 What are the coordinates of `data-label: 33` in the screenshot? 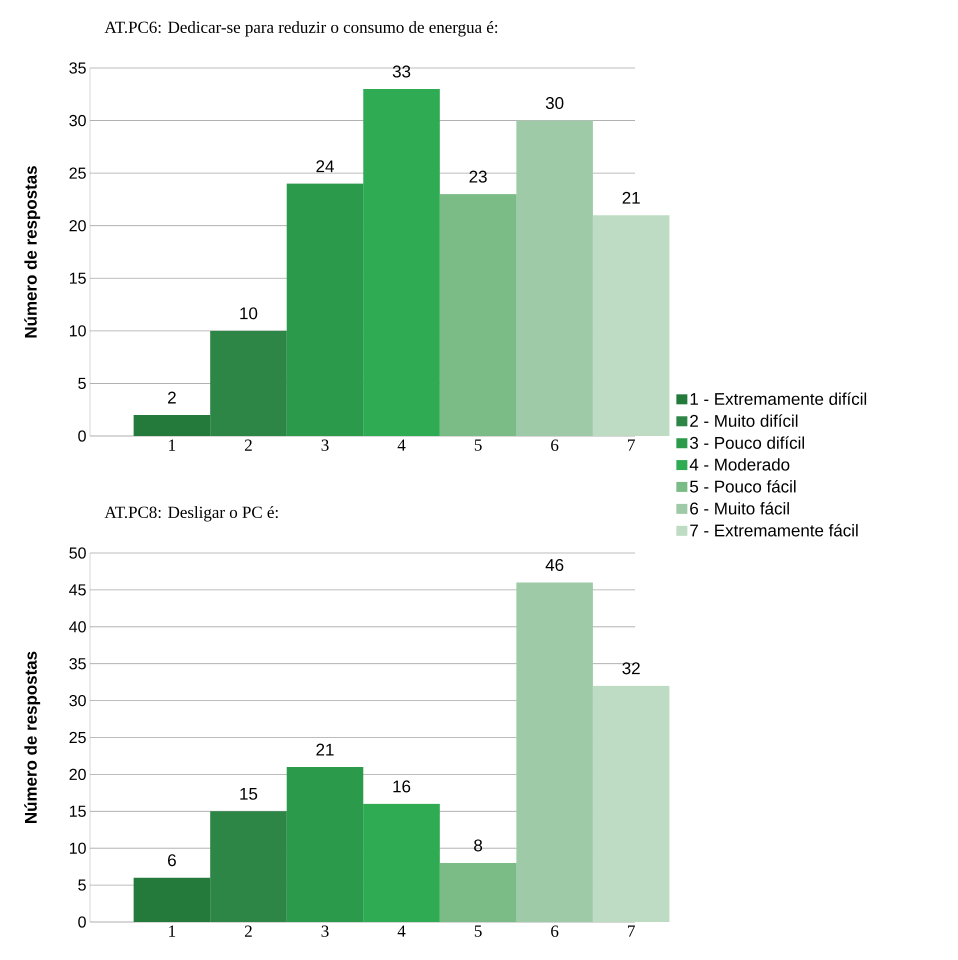 It's located at (401, 72).